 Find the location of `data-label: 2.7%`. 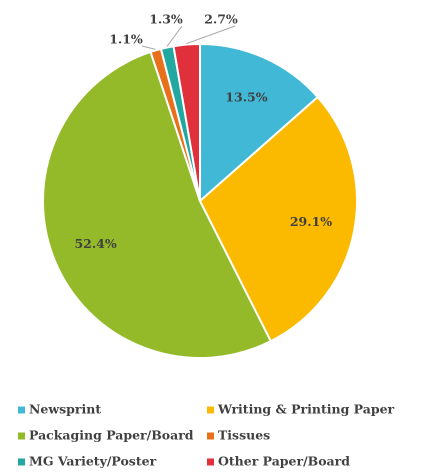

data-label: 2.7% is located at coordinates (221, 19).